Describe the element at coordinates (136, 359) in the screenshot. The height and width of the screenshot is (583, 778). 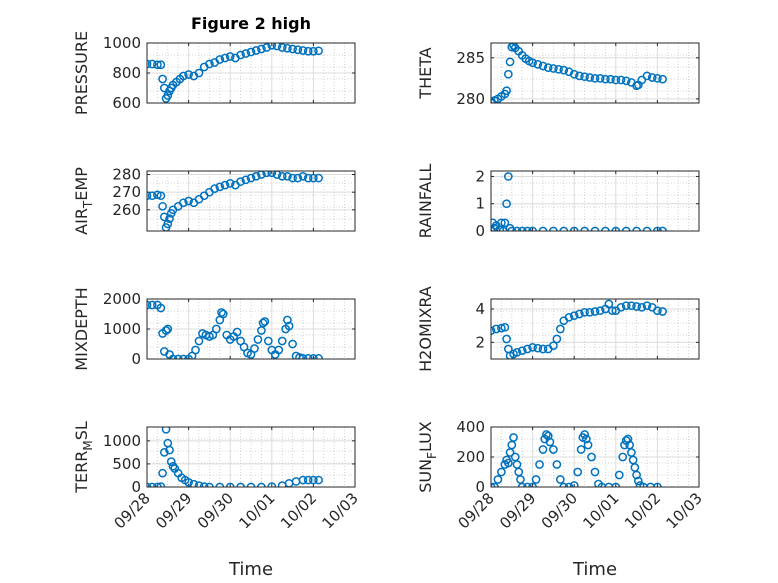
I see `mixdepth-y-tick-label: 0` at that location.